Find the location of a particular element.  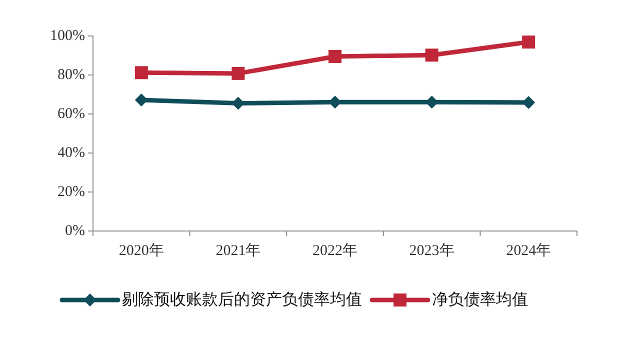

x-tick-label: 2021年 is located at coordinates (238, 250).